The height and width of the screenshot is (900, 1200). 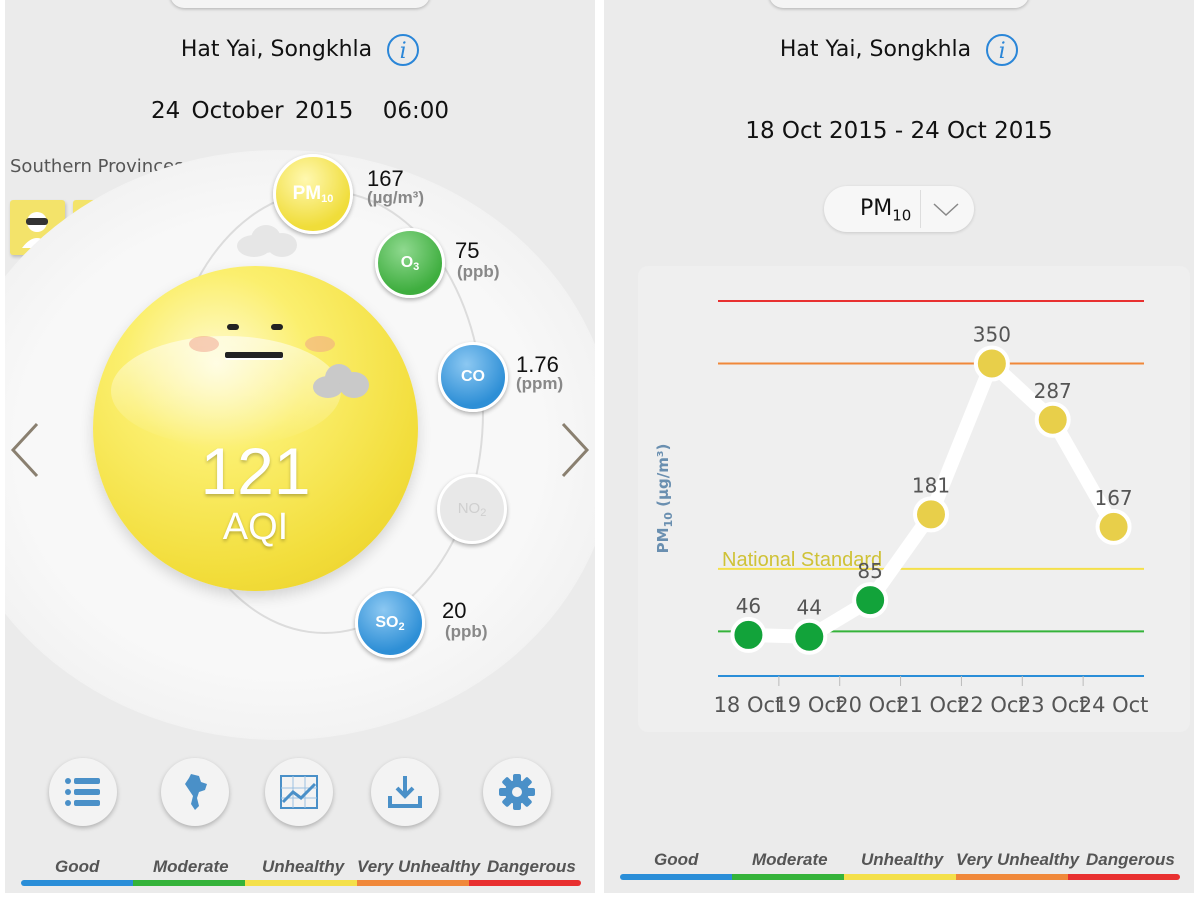 I want to click on download-button, so click(x=405, y=792).